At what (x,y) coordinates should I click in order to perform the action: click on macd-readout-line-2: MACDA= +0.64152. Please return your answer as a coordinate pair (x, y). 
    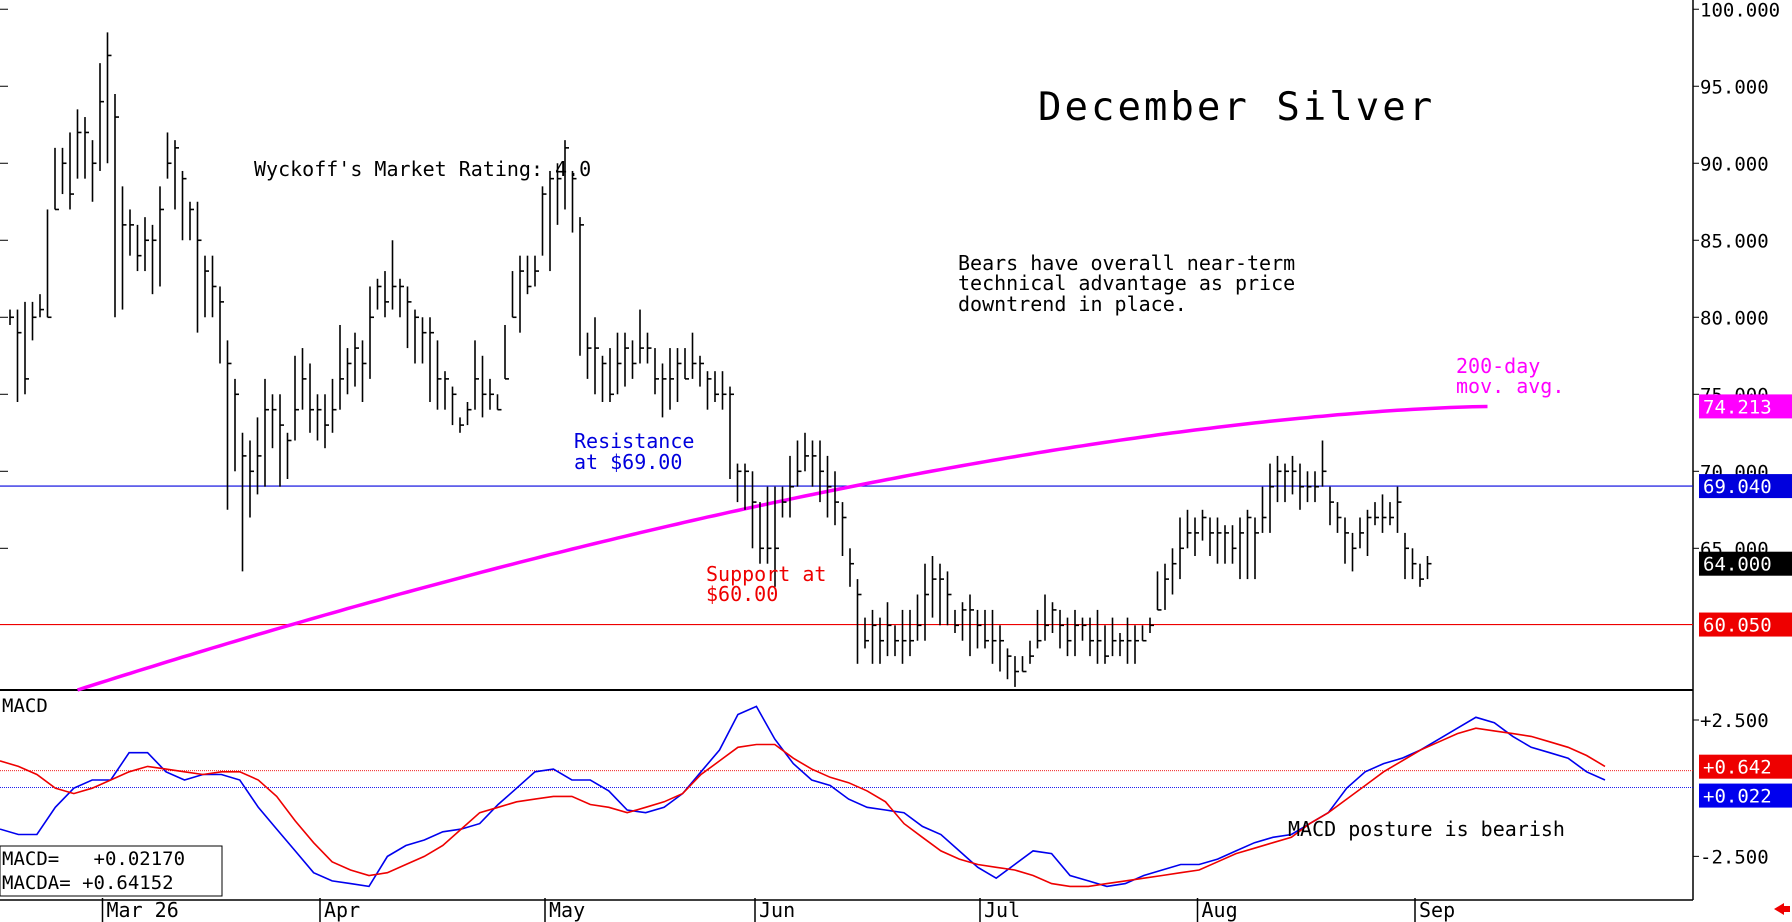
    Looking at the image, I should click on (88, 883).